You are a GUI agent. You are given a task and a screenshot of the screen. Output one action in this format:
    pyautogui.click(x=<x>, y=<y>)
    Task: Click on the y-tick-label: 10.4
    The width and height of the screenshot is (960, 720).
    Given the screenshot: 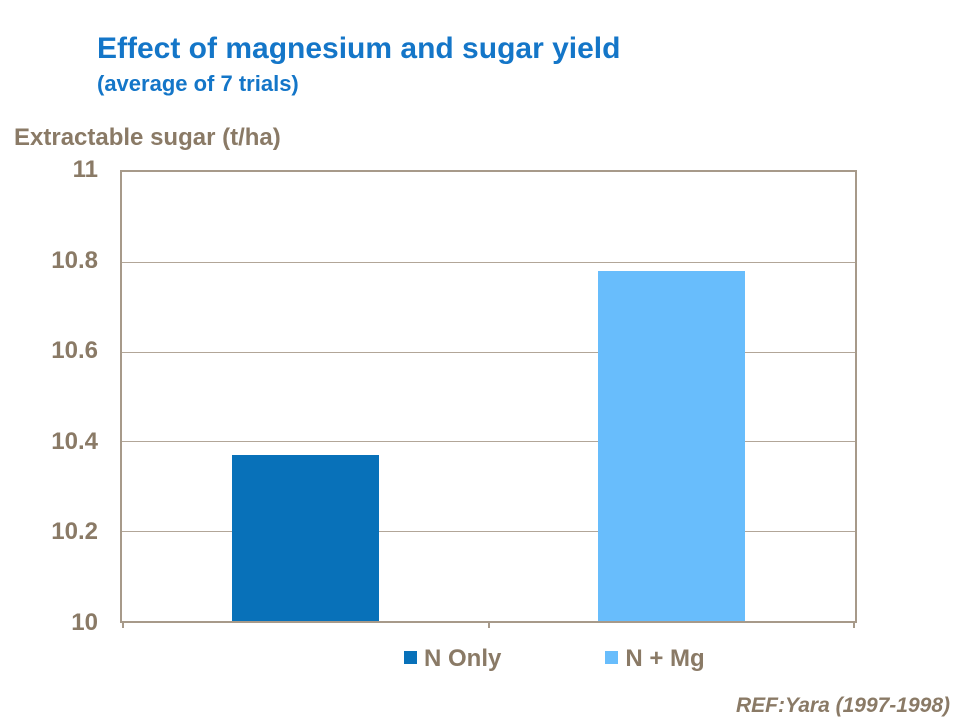 What is the action you would take?
    pyautogui.click(x=74, y=441)
    